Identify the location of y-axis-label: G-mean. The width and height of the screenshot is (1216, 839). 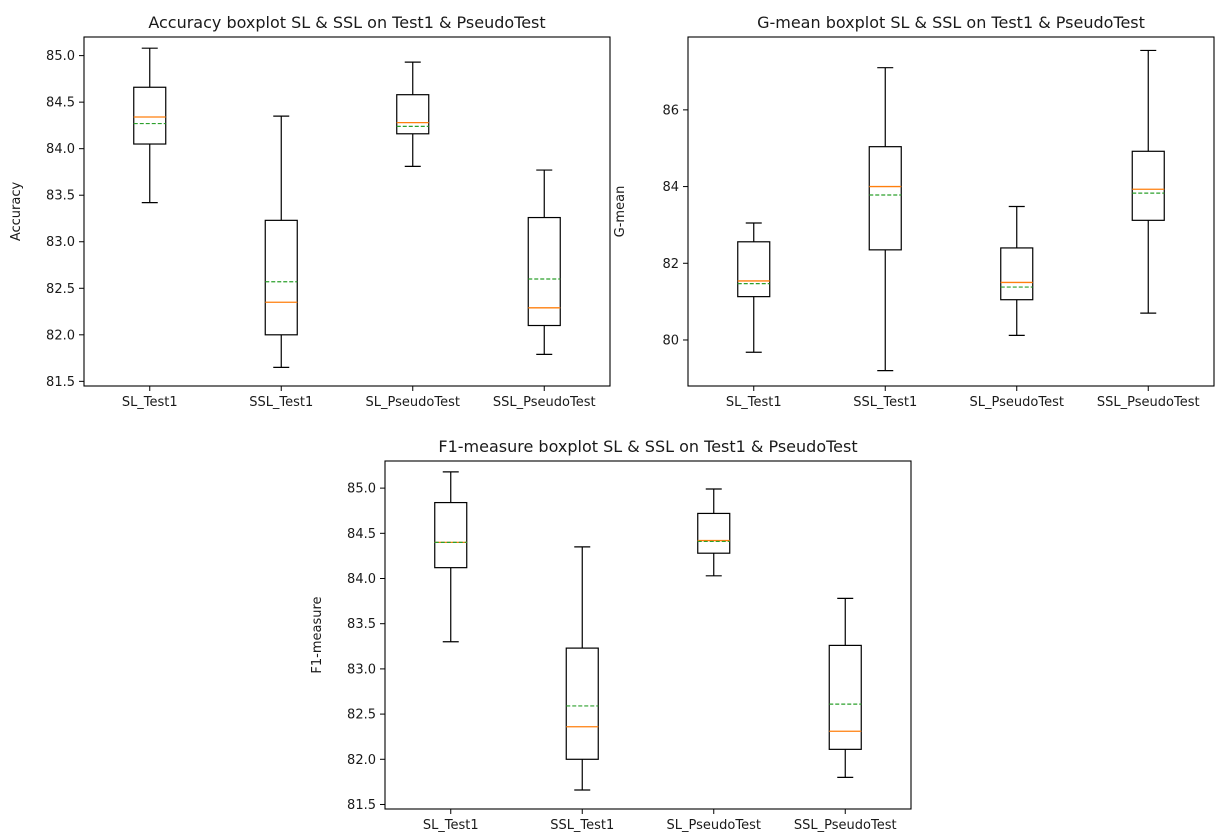
(620, 212).